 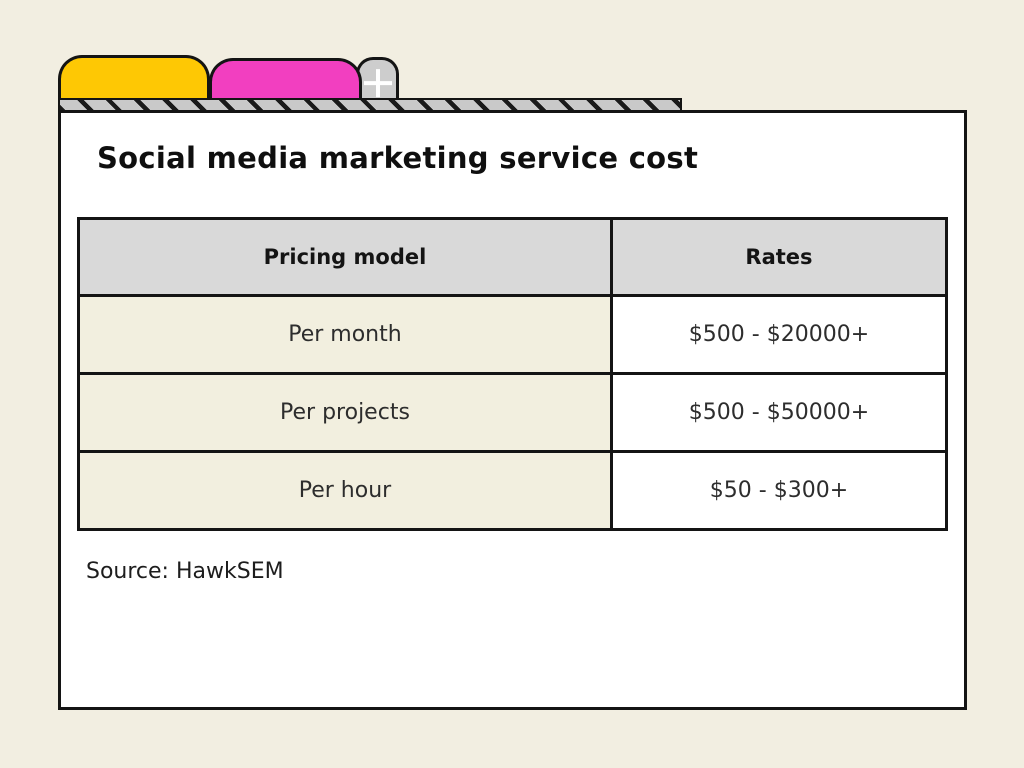 What do you see at coordinates (779, 412) in the screenshot?
I see `rate-cell: $500 - $50000+` at bounding box center [779, 412].